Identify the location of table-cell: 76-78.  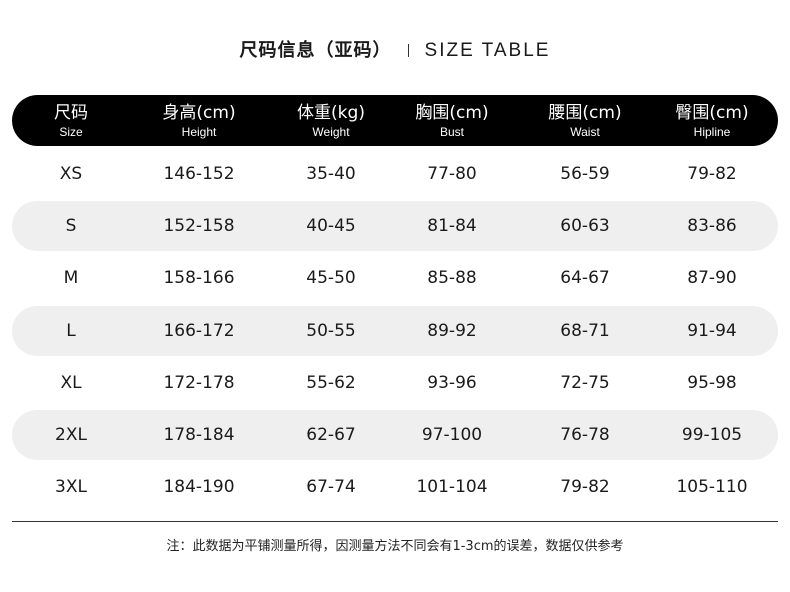
(585, 435).